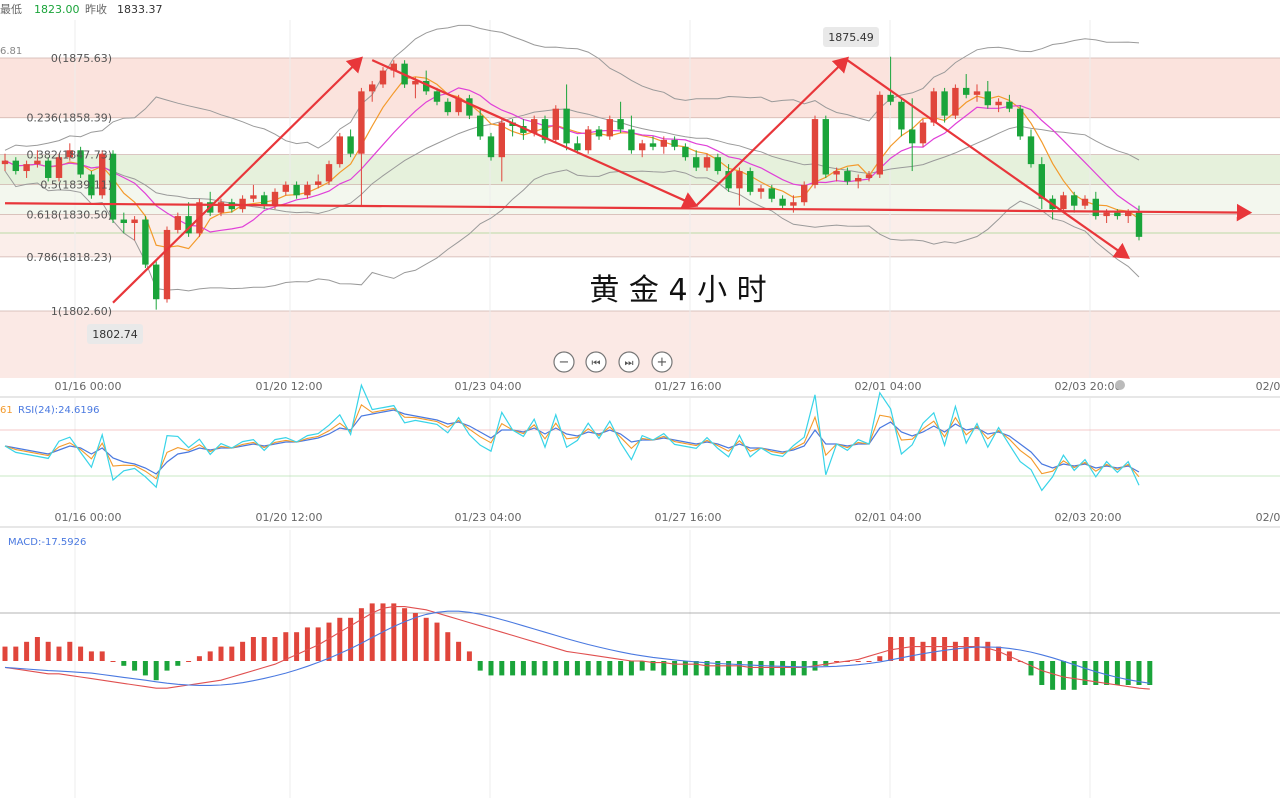 The image size is (1280, 798). What do you see at coordinates (564, 362) in the screenshot?
I see `zoom-out-button: −` at bounding box center [564, 362].